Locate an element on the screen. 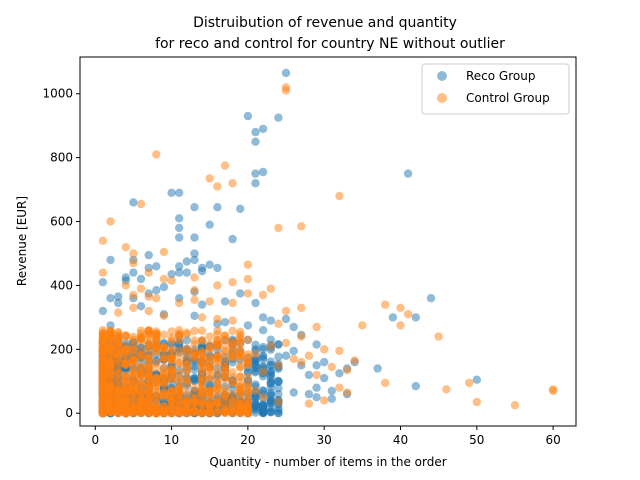 Image resolution: width=640 pixels, height=480 pixels. x-tick-label: 50 is located at coordinates (476, 440).